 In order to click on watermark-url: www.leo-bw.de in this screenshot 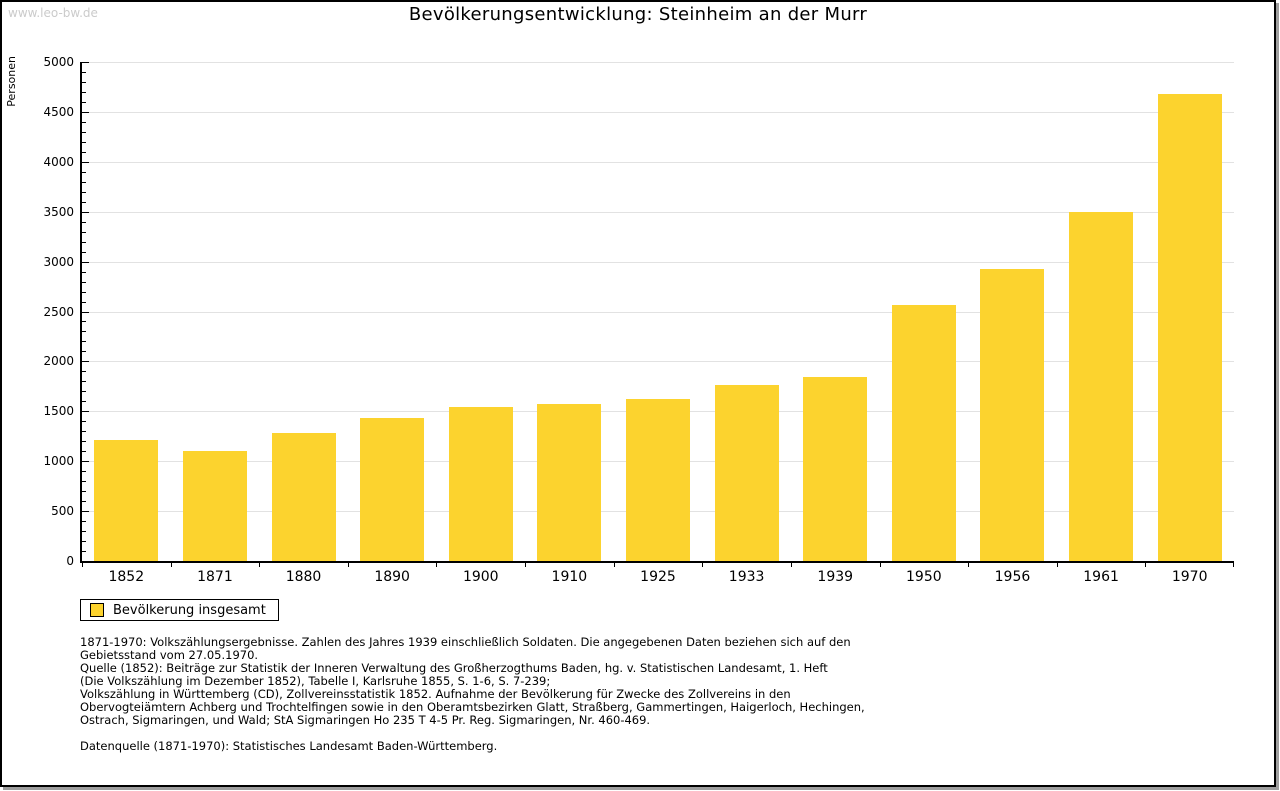, I will do `click(53, 13)`.